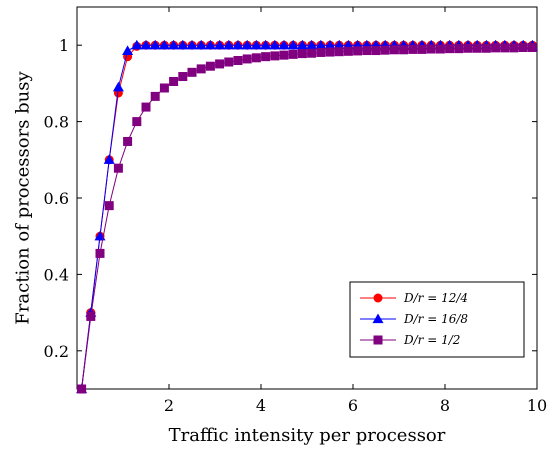 Image resolution: width=550 pixels, height=450 pixels. I want to click on x-axis-label: Traffic intensity per processor, so click(307, 435).